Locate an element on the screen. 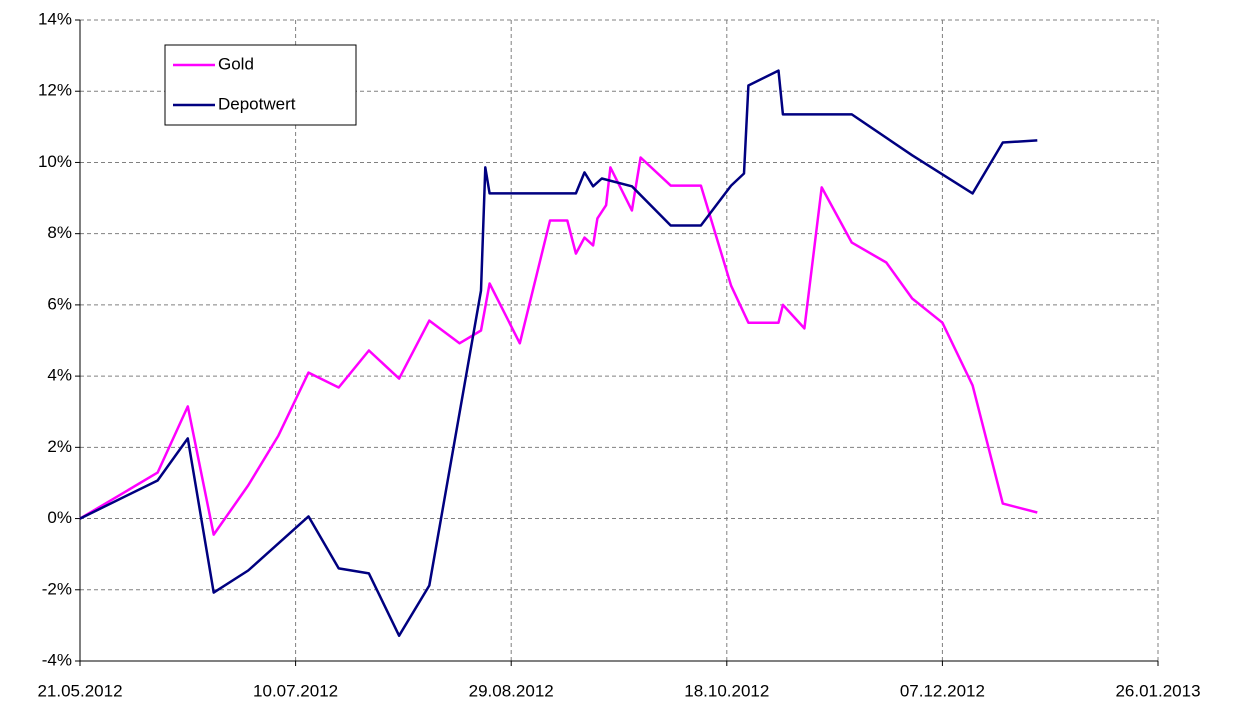  x-tick-label: 21.05.2012 is located at coordinates (79, 690).